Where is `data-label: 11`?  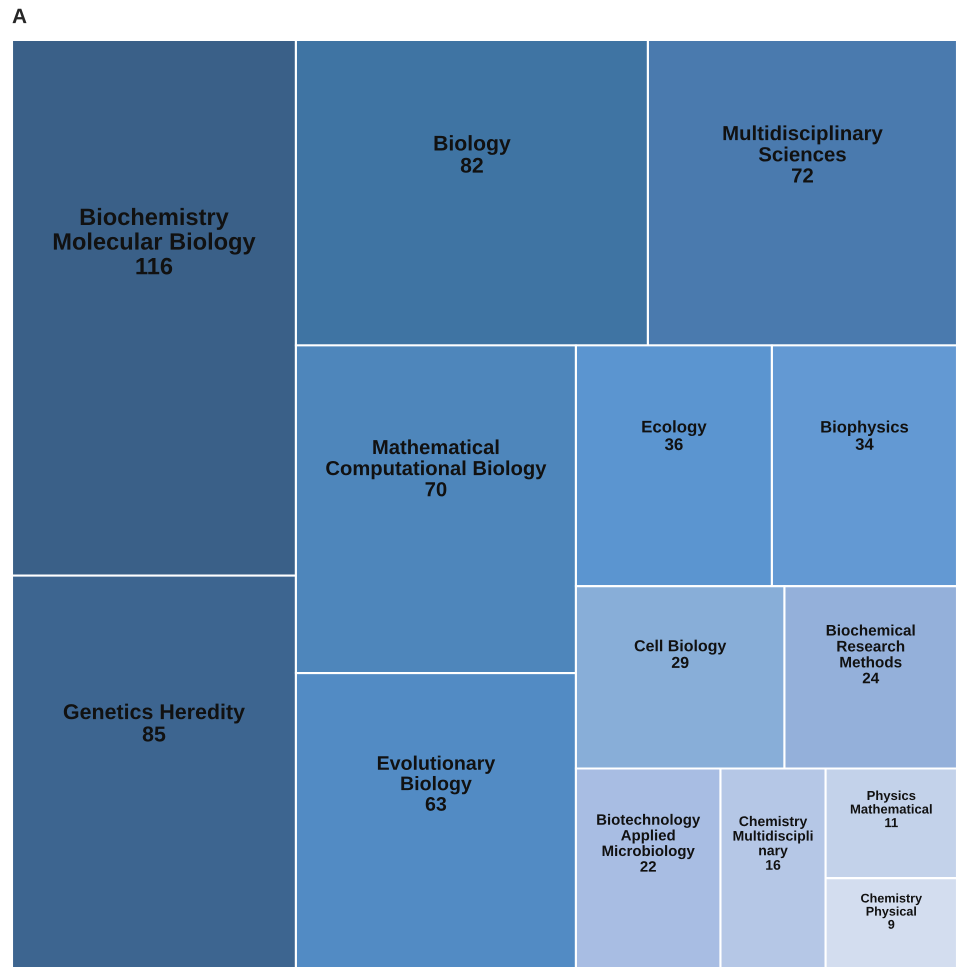 data-label: 11 is located at coordinates (891, 823).